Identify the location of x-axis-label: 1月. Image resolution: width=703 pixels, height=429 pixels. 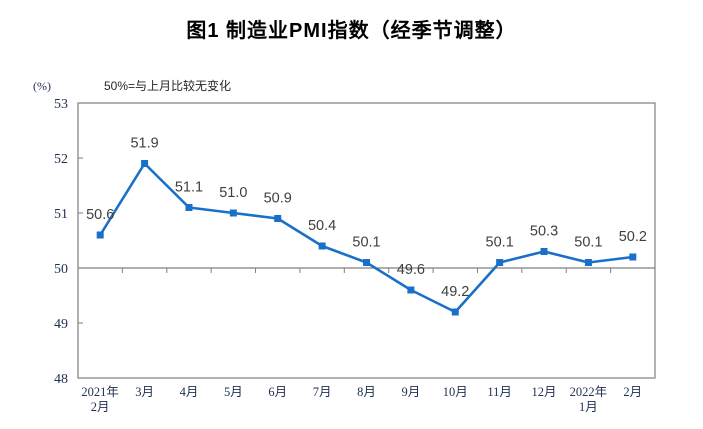
(588, 407).